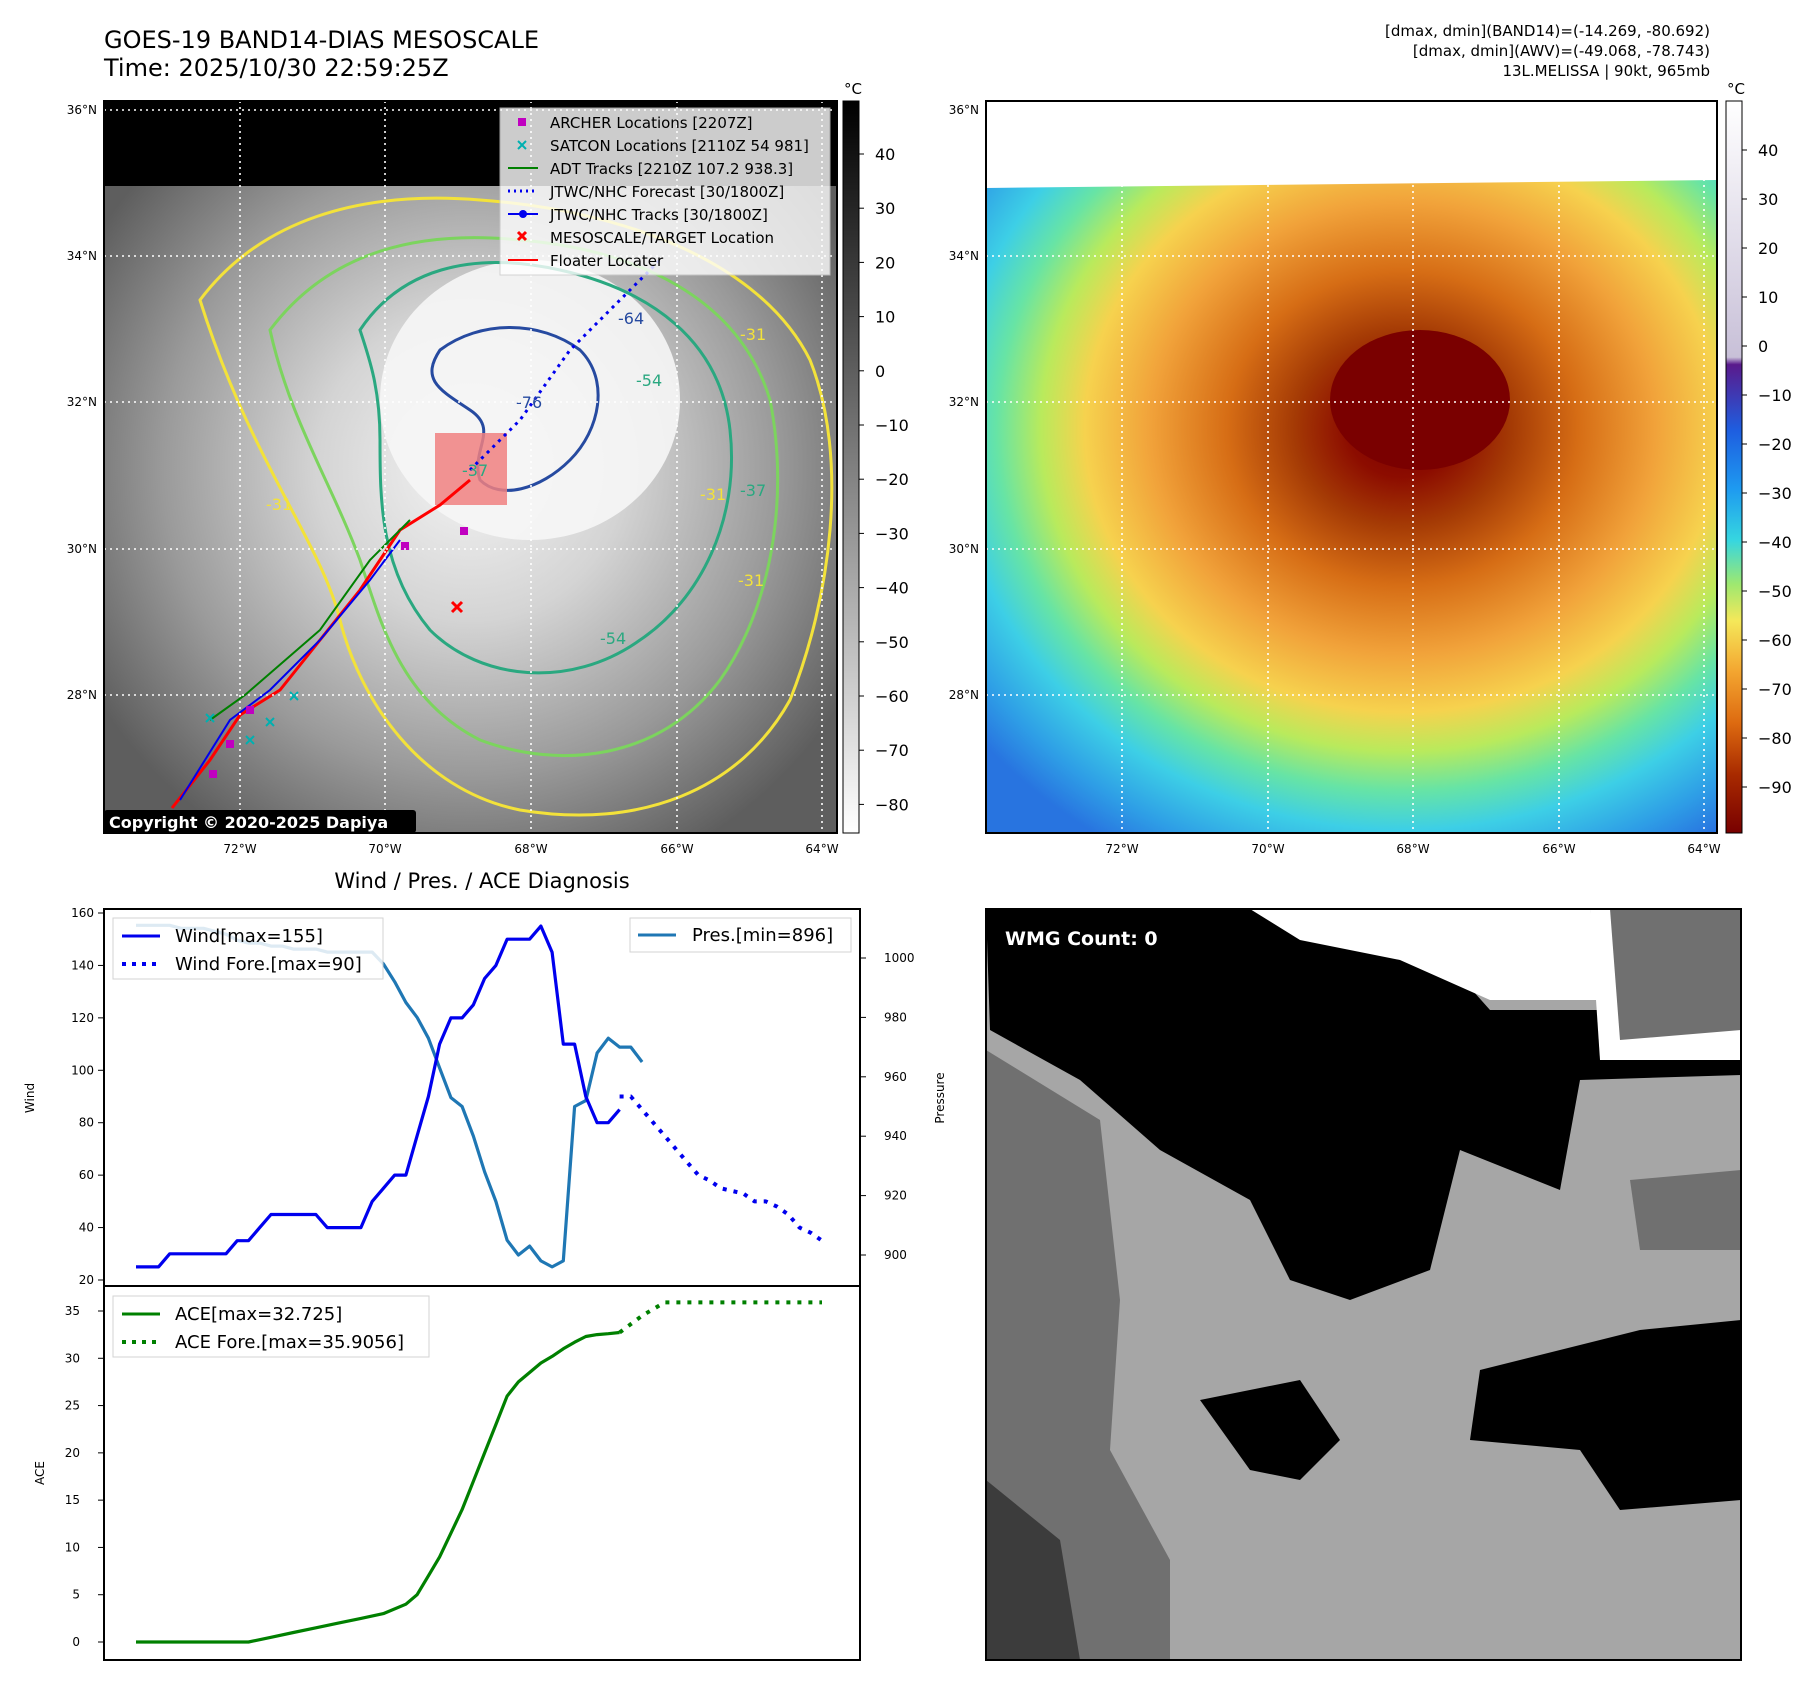 Image resolution: width=1797 pixels, height=1690 pixels. I want to click on wind-tick-label: 20, so click(86, 1280).